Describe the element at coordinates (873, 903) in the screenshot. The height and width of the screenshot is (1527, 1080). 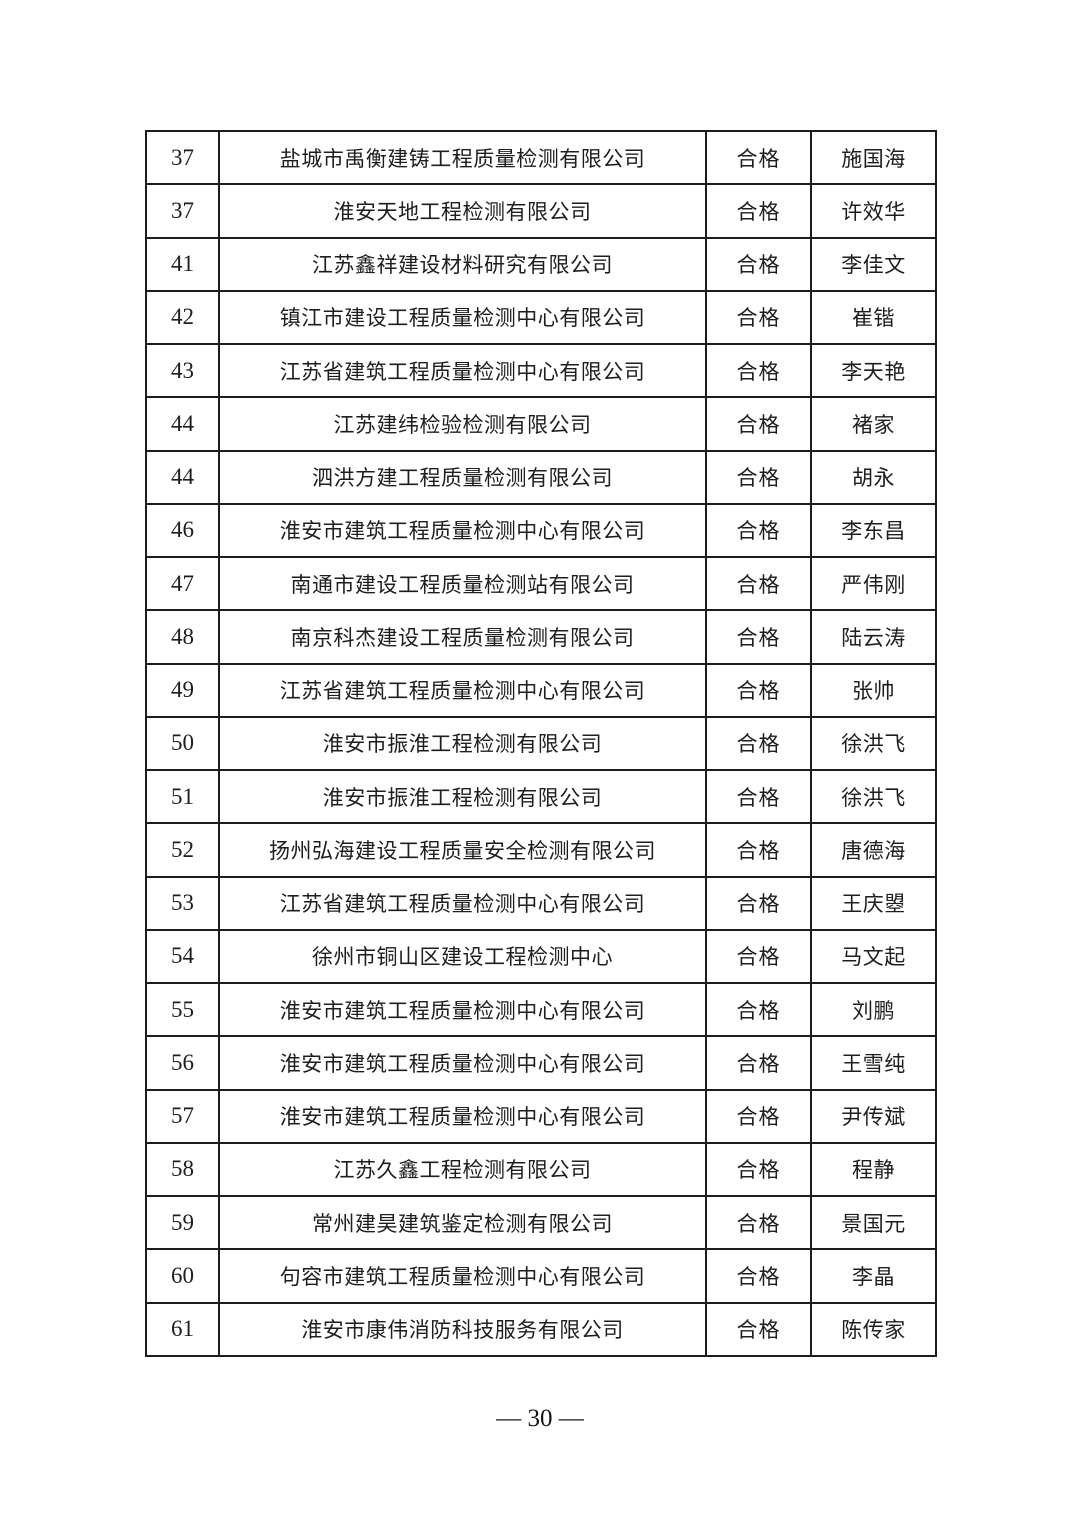
I see `person-name-cell: 王庆曌` at that location.